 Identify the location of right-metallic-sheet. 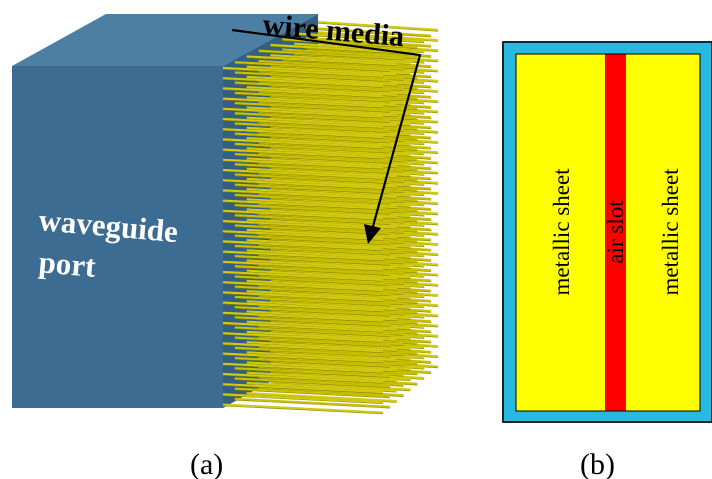
(663, 232).